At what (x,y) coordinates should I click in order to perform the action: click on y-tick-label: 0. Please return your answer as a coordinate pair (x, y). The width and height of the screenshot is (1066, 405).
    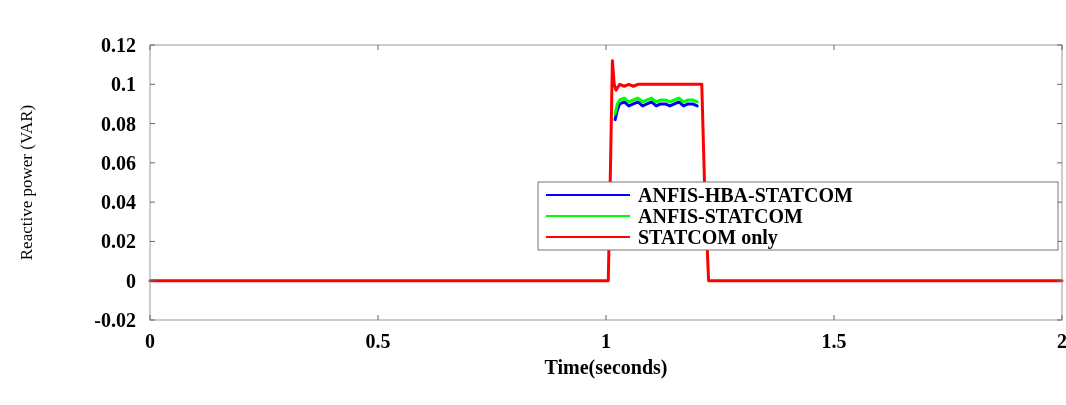
    Looking at the image, I should click on (131, 280).